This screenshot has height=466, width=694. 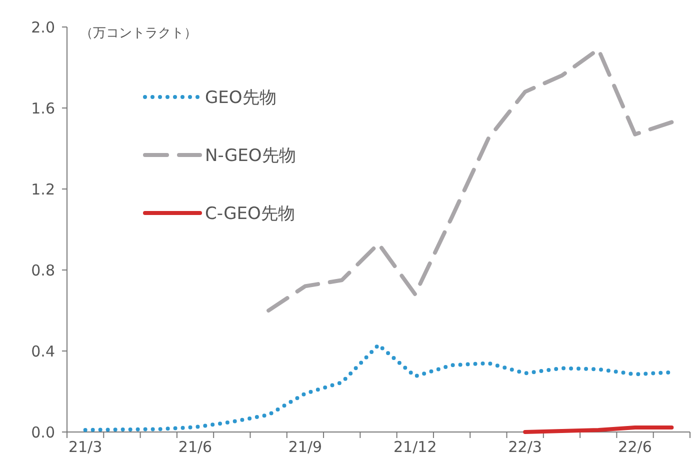 I want to click on y-tick-label: 0.0, so click(x=43, y=432).